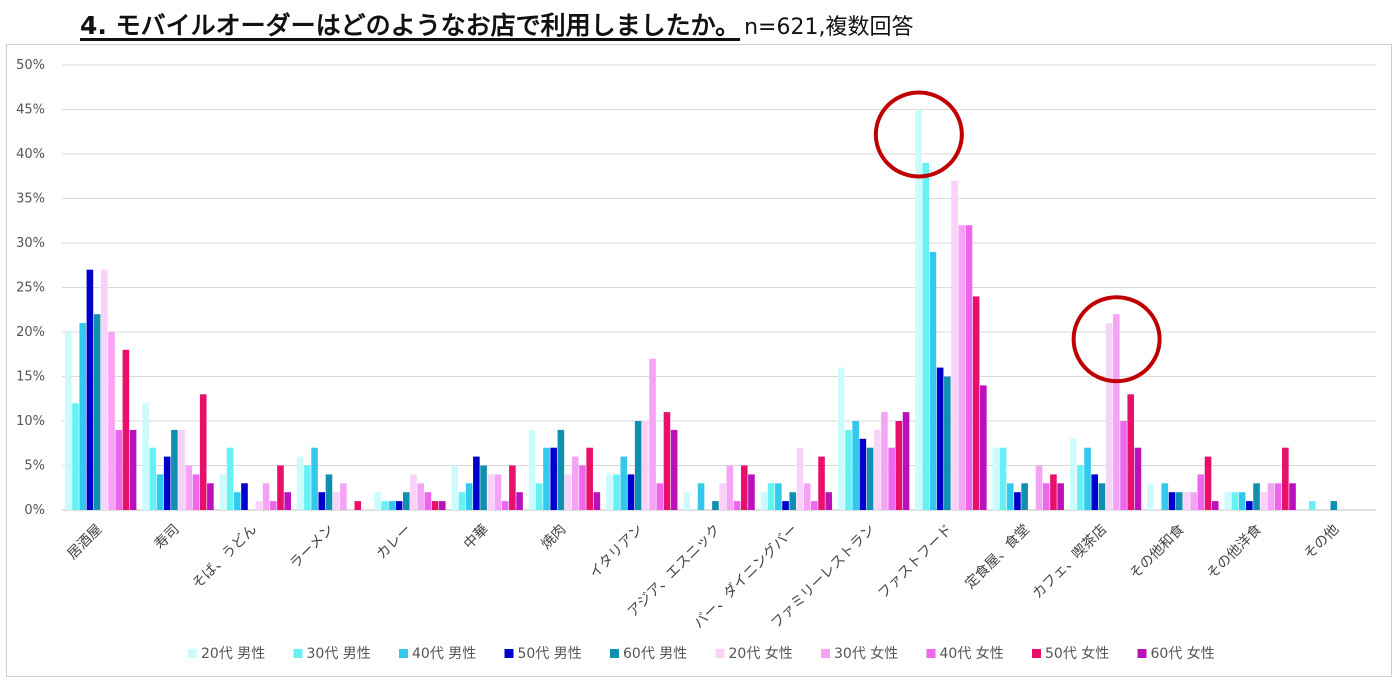 This screenshot has width=1400, height=683. I want to click on highlight-circle, so click(918, 134).